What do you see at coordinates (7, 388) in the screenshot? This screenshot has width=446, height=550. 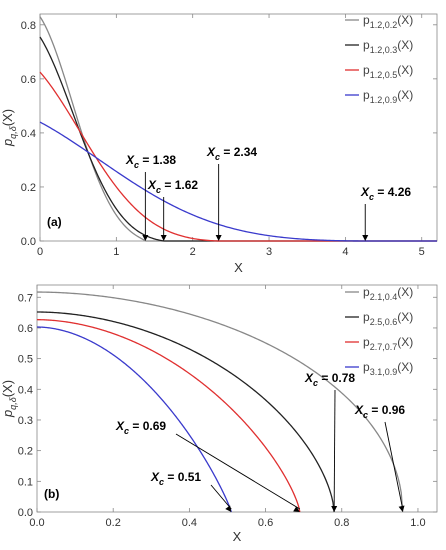 I see `y-axis-label-arg: (X)` at bounding box center [7, 388].